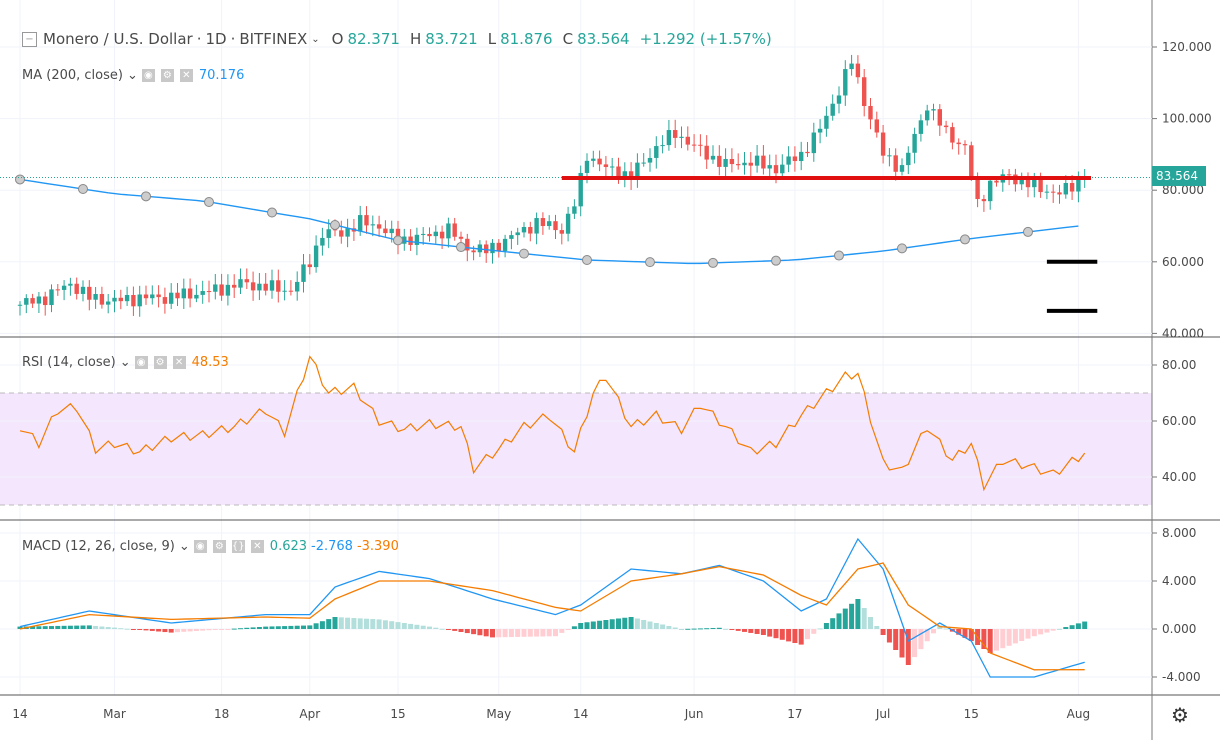 The width and height of the screenshot is (1220, 740). What do you see at coordinates (238, 546) in the screenshot?
I see `source-code-icon: {}` at bounding box center [238, 546].